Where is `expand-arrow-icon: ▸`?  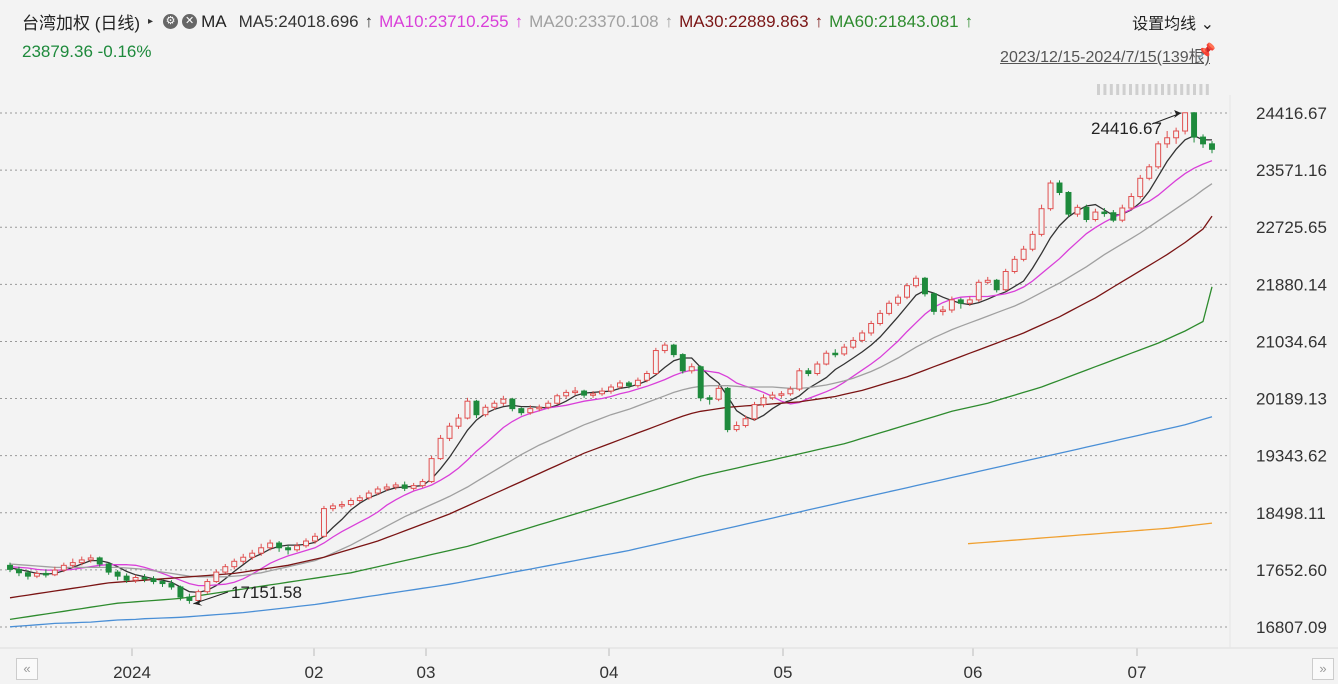
expand-arrow-icon: ▸ is located at coordinates (151, 21).